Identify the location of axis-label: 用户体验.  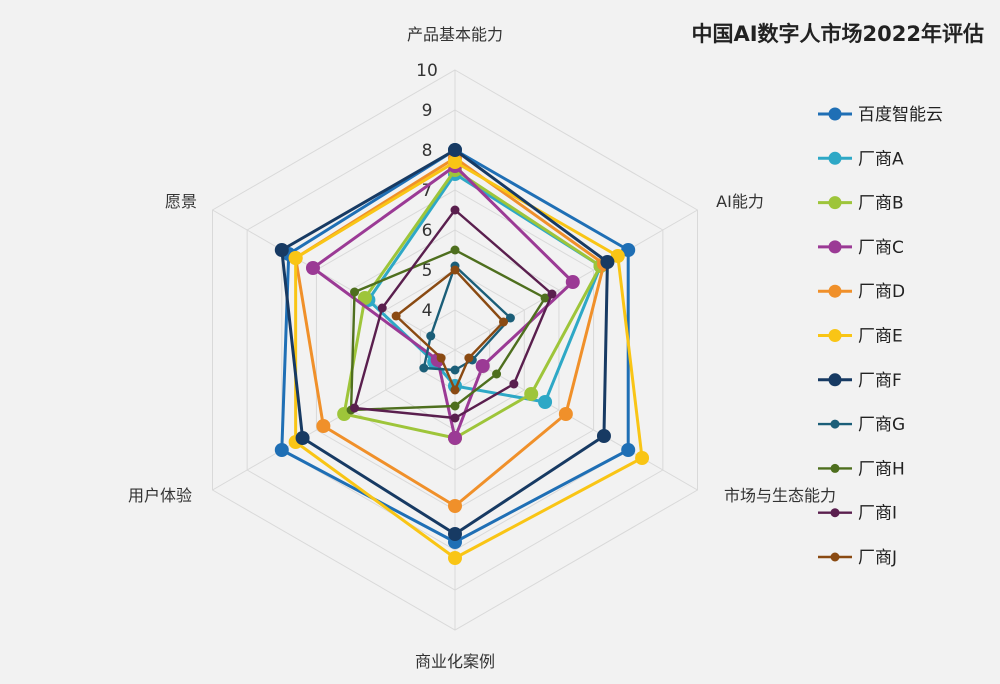
(160, 495).